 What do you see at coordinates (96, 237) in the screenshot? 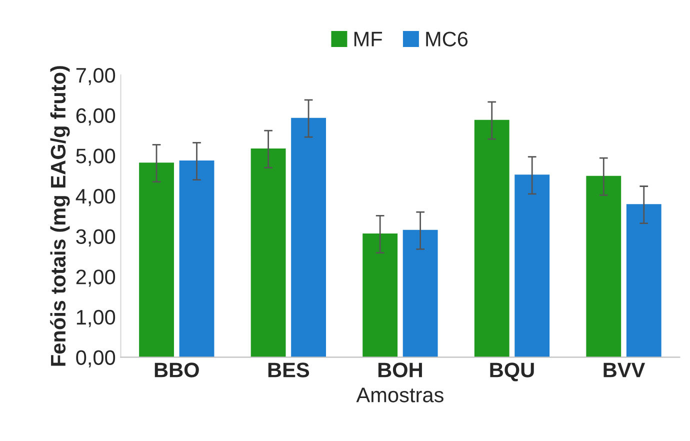
I see `y-tick-label: 3,00` at bounding box center [96, 237].